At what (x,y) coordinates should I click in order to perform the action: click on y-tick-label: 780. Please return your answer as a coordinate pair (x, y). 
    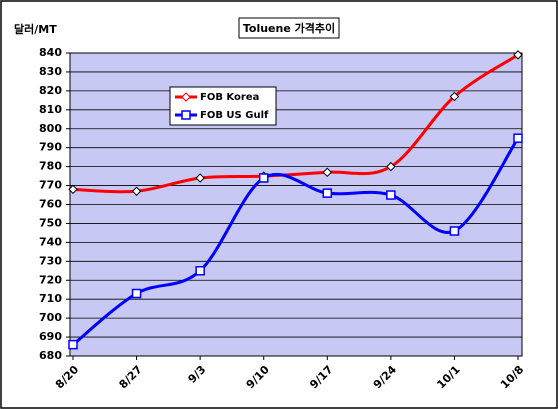
    Looking at the image, I should click on (50, 166).